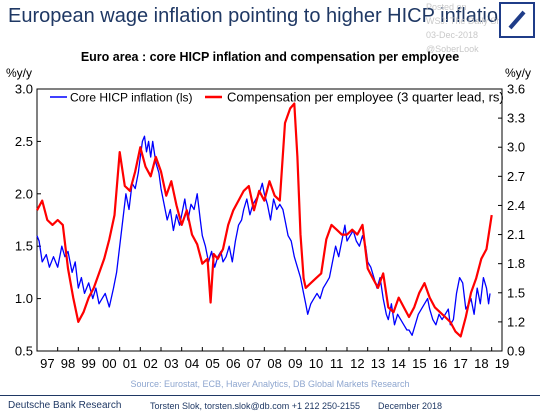 The height and width of the screenshot is (417, 540). Describe the element at coordinates (316, 363) in the screenshot. I see `x-tick-label: 10` at that location.